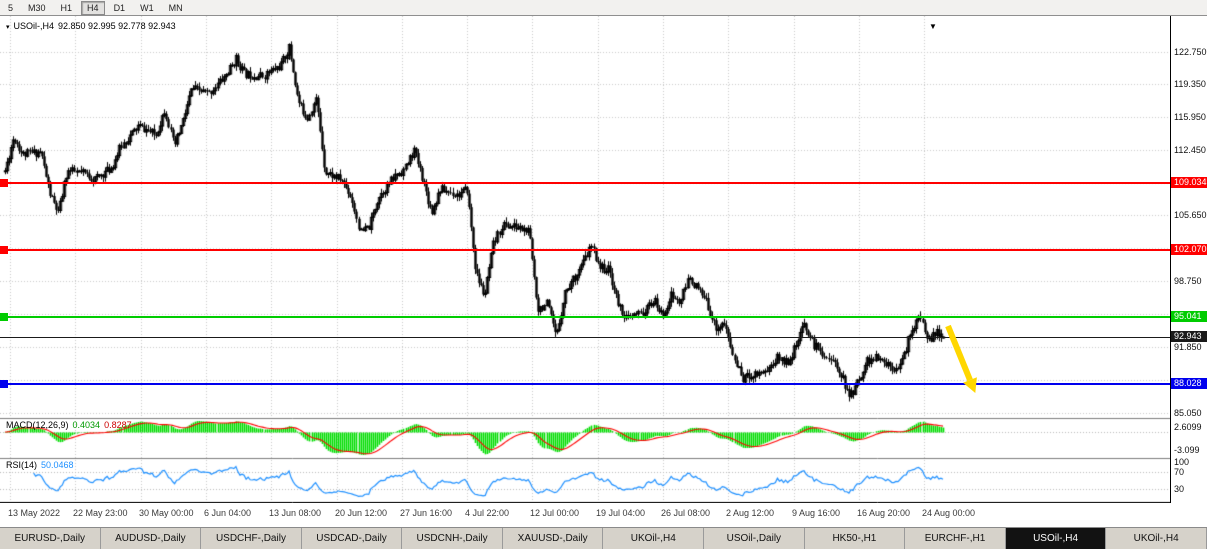 The height and width of the screenshot is (549, 1207). Describe the element at coordinates (1188, 281) in the screenshot. I see `price-axis-label: 98.750` at that location.